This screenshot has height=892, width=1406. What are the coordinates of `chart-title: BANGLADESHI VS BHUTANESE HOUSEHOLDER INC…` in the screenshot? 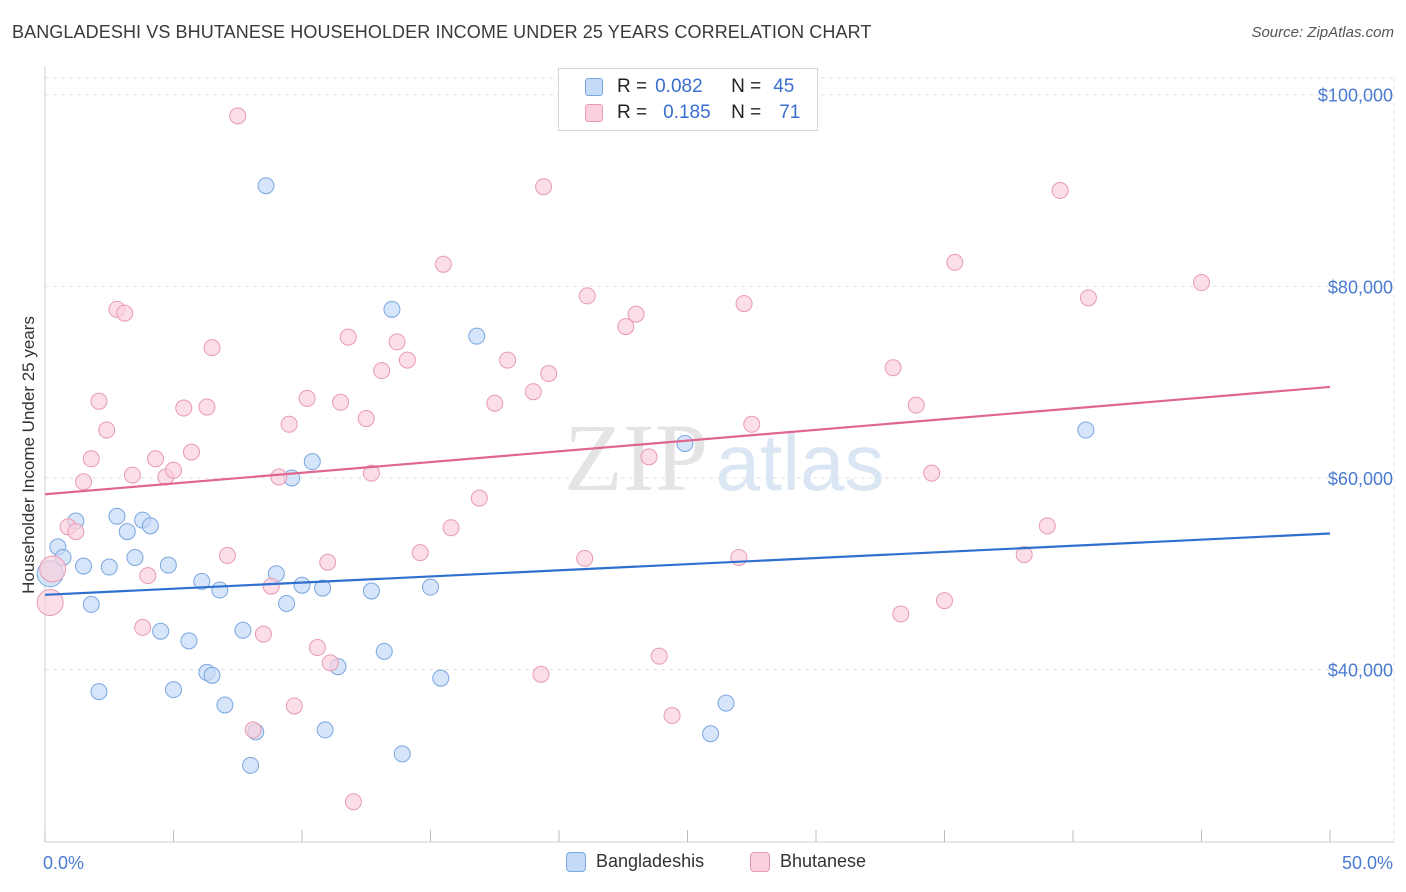 It's located at (442, 32).